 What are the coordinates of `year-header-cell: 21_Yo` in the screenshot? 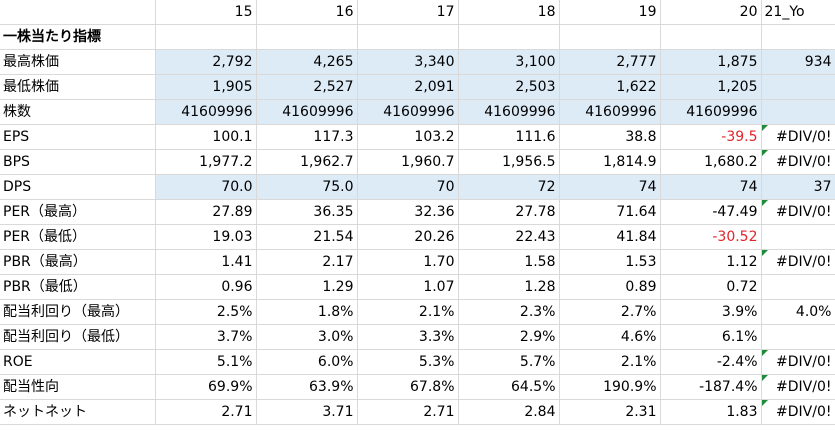 It's located at (798, 12).